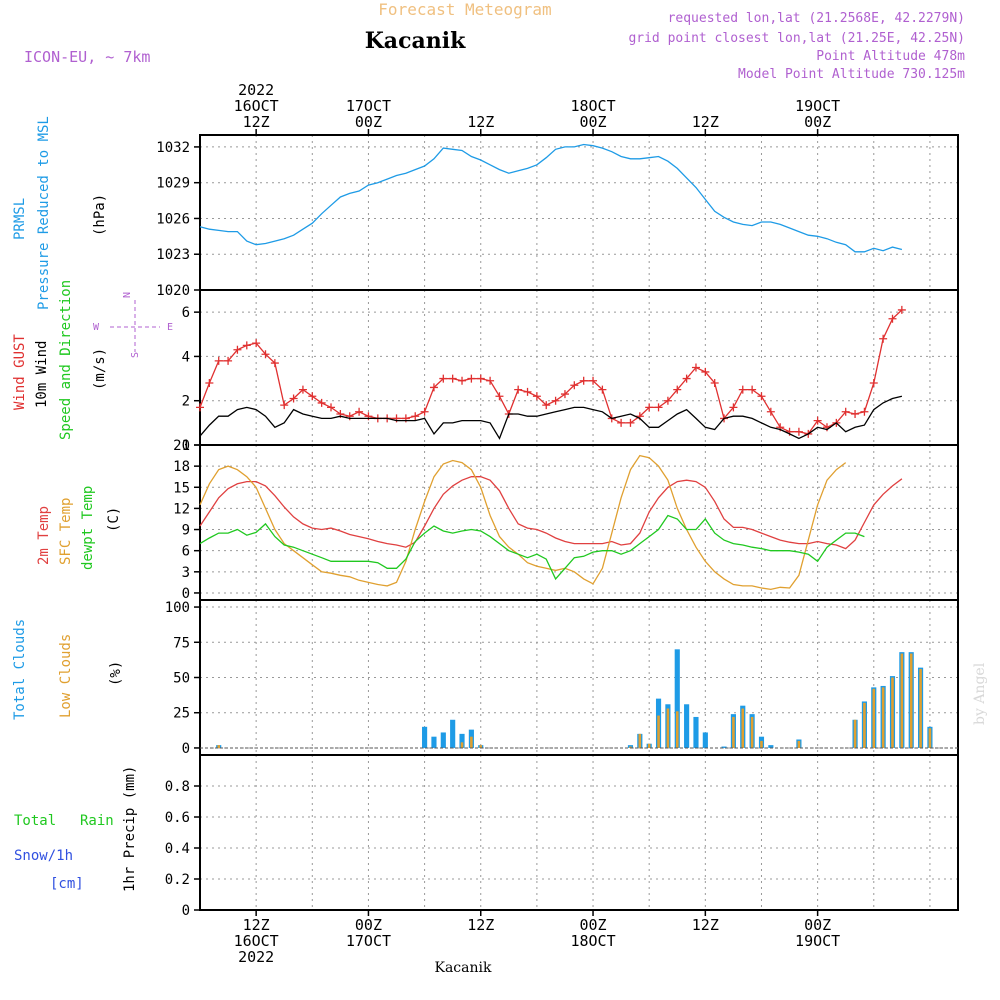  I want to click on time-label-top: 18OCT, so click(592, 106).